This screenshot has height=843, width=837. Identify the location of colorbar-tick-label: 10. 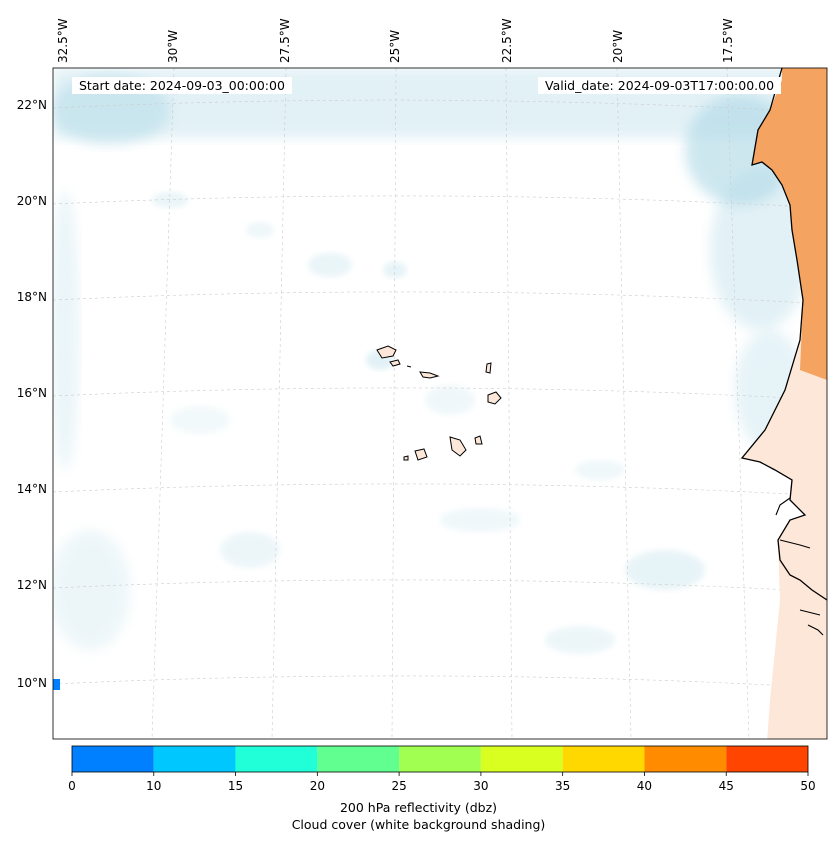
(154, 786).